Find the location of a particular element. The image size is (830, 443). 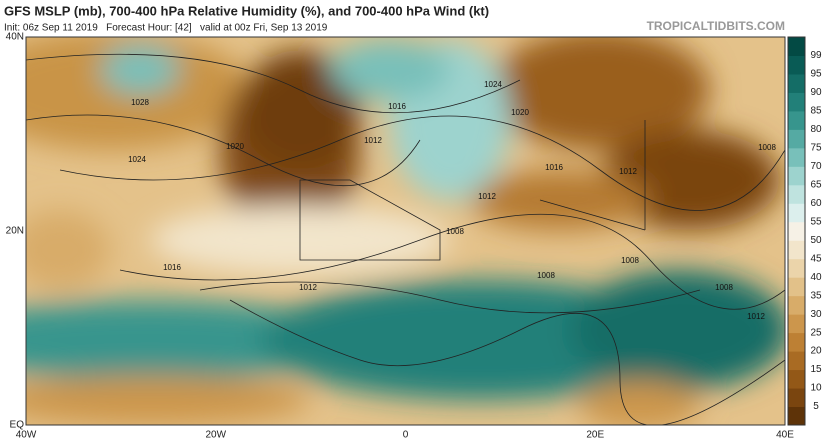

colorbar-label: 65 is located at coordinates (816, 184).